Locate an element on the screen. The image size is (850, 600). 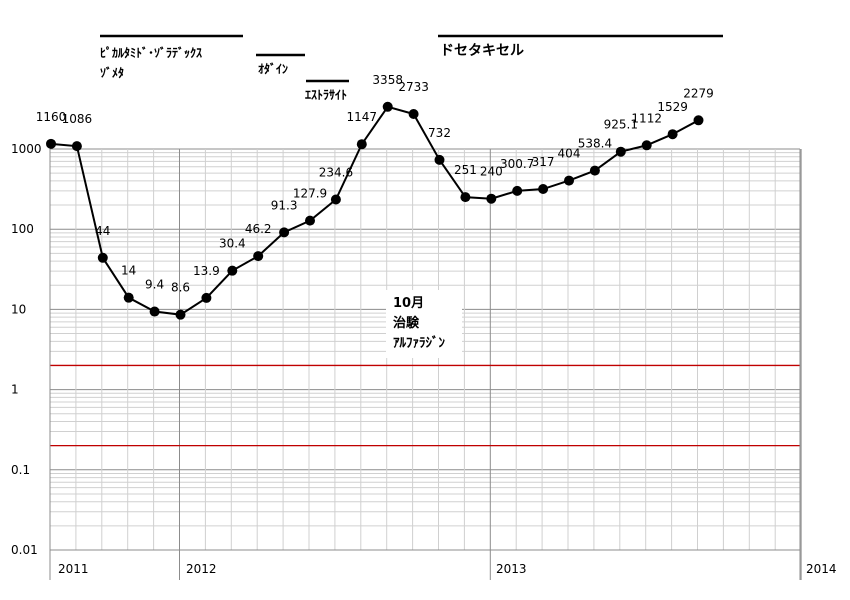
data-label: 91.3 is located at coordinates (284, 205).